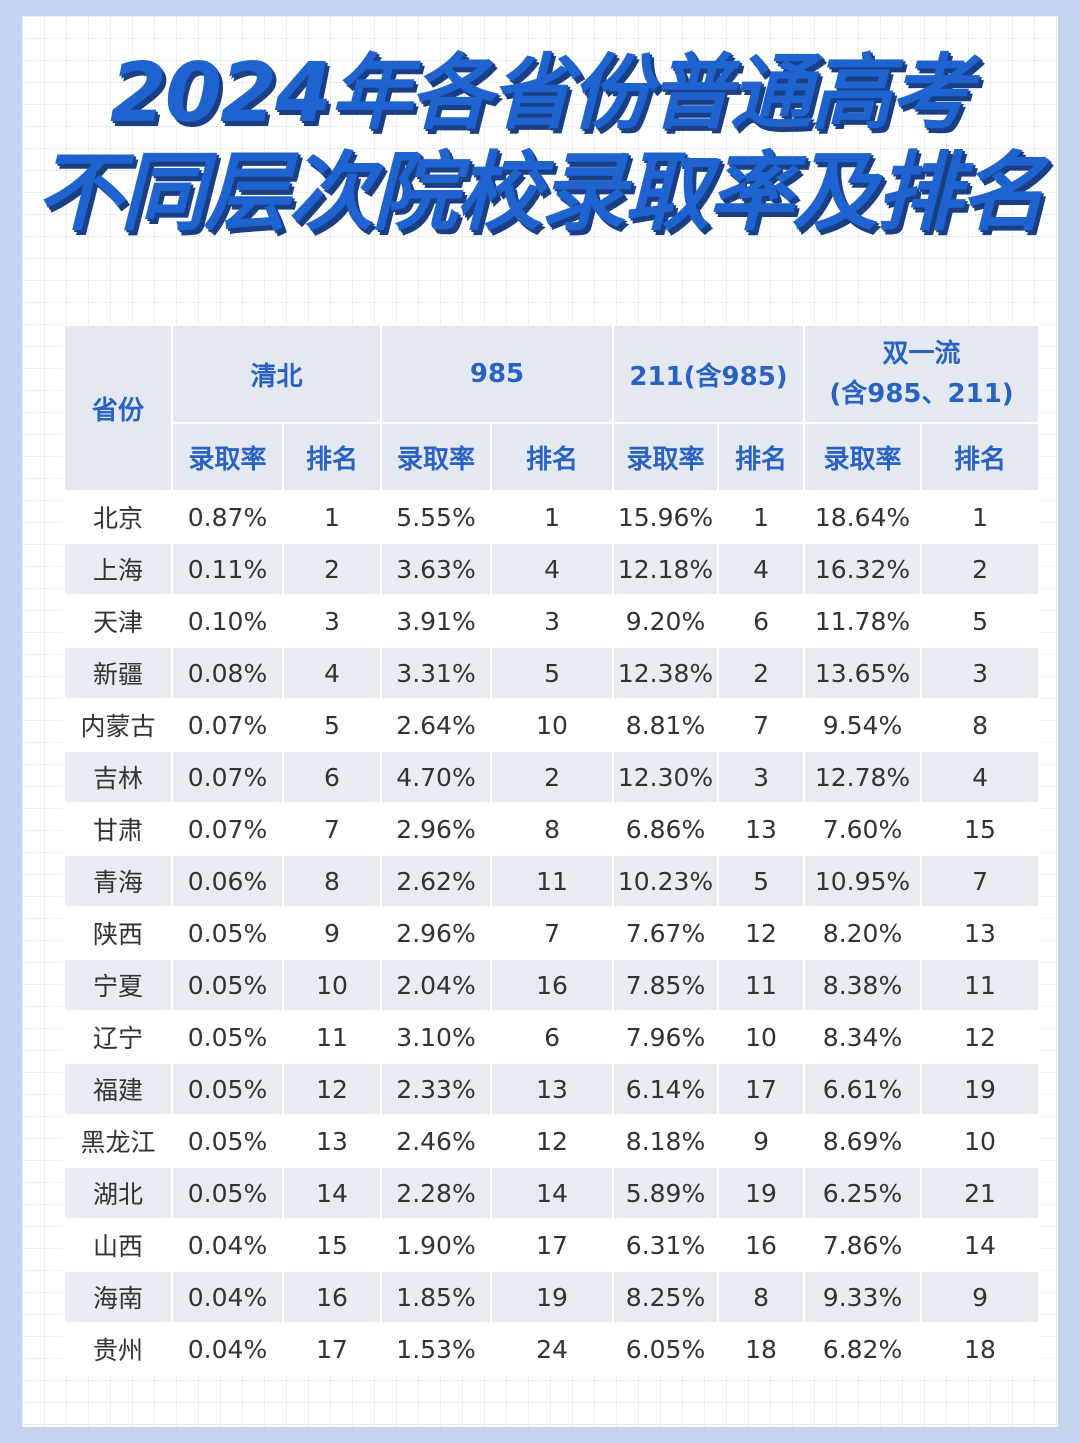  Describe the element at coordinates (552, 1245) in the screenshot. I see `r985-rank-cell: 17` at that location.